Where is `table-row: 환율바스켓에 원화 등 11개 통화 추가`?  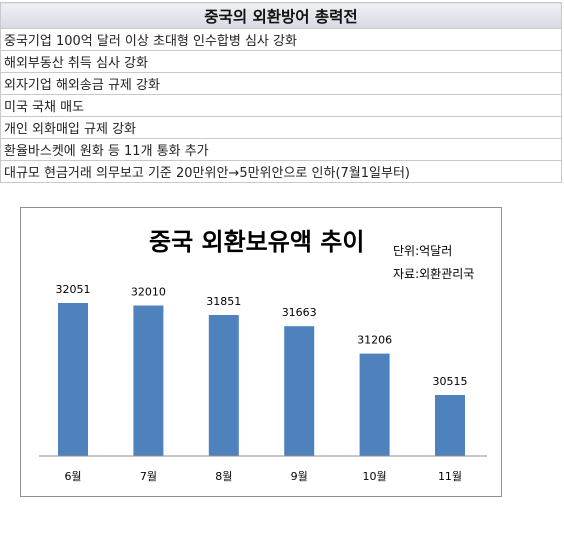
table-row: 환율바스켓에 원화 등 11개 통화 추가 is located at coordinates (281, 149).